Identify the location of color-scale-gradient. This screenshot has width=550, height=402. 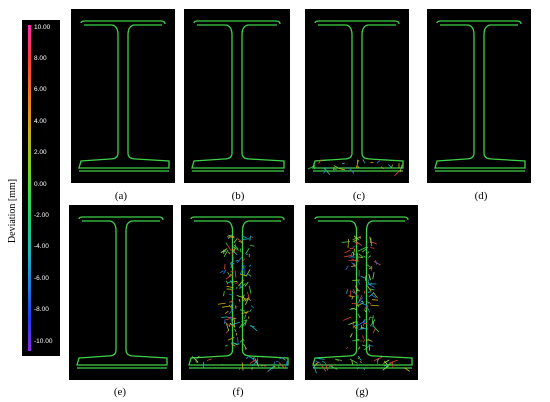
(29, 188).